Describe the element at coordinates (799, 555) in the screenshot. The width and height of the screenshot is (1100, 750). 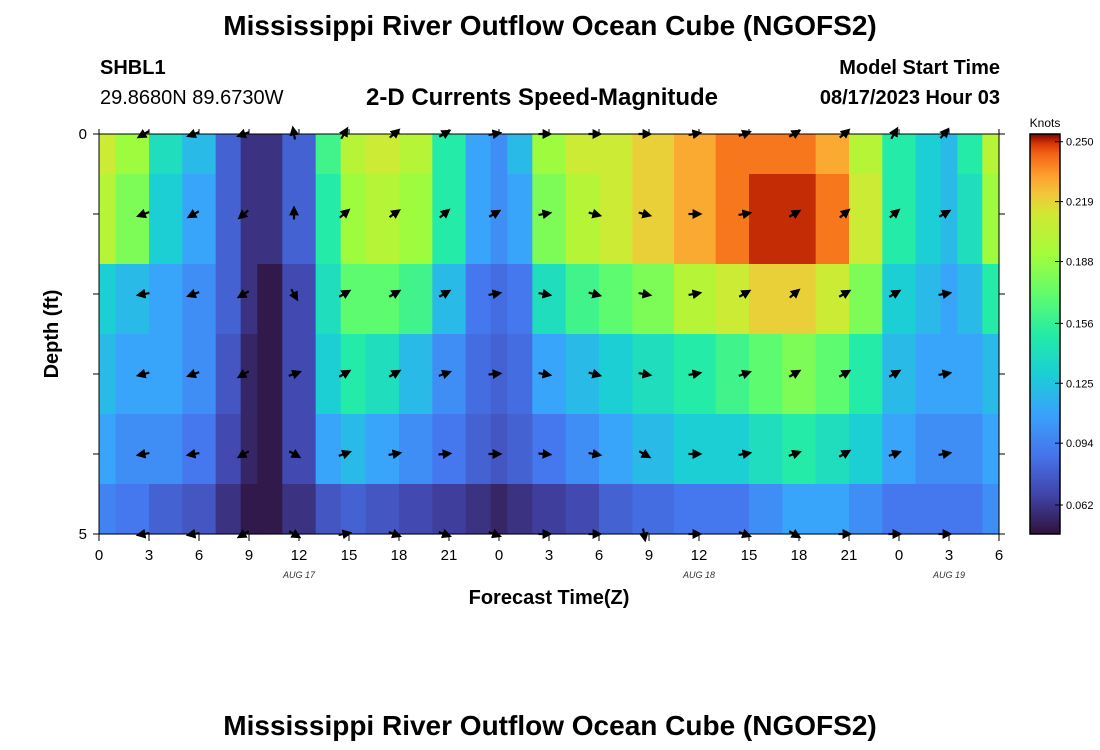
I see `x-tick-label: 18` at that location.